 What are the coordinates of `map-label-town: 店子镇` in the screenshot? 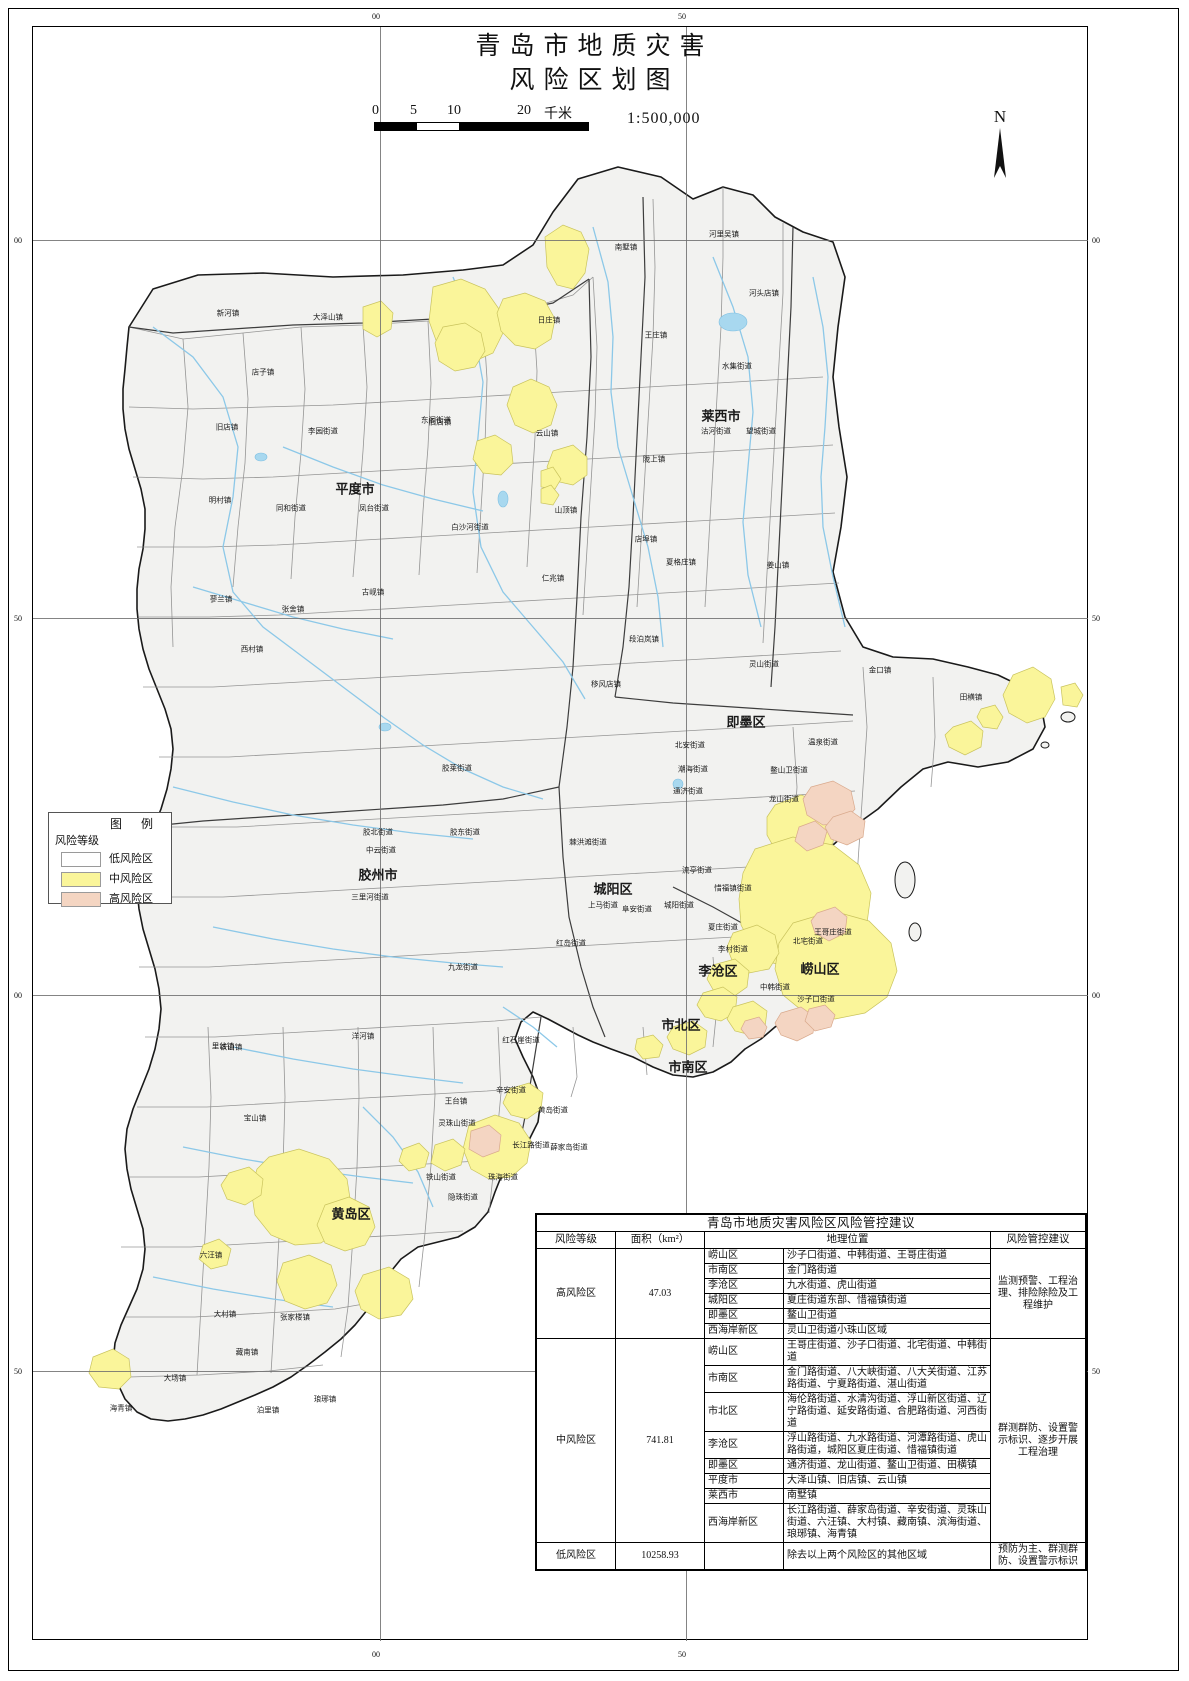 It's located at (263, 372).